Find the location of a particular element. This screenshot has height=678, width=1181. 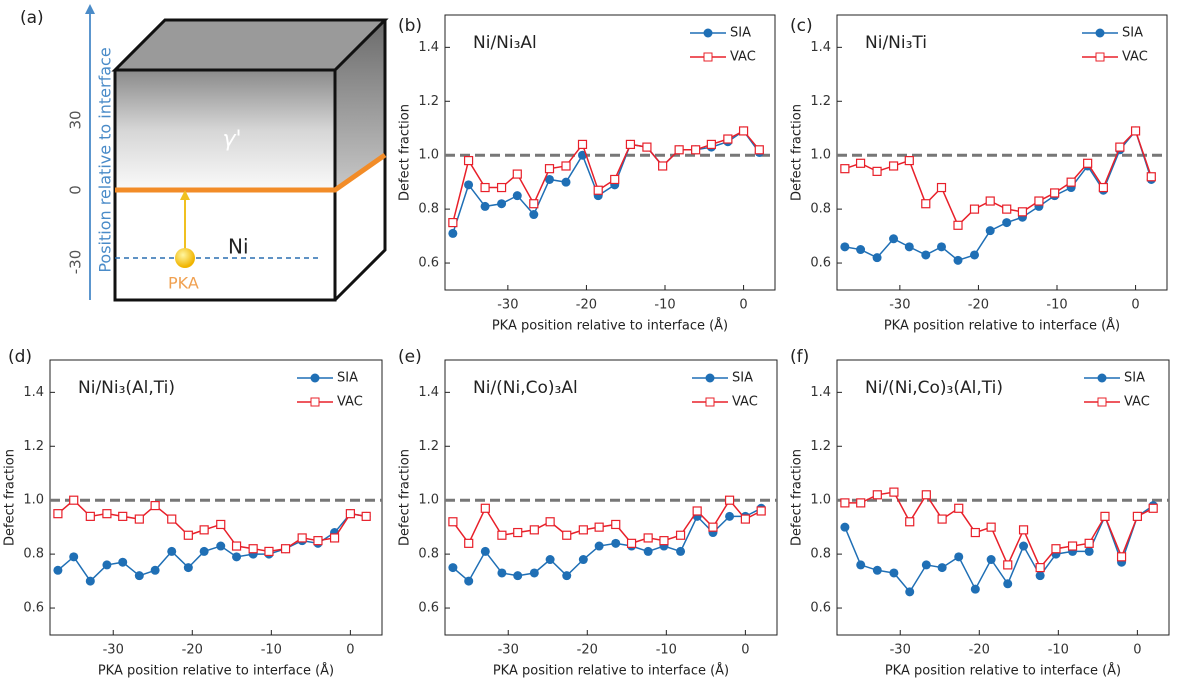

panel-label: (e) is located at coordinates (410, 357).